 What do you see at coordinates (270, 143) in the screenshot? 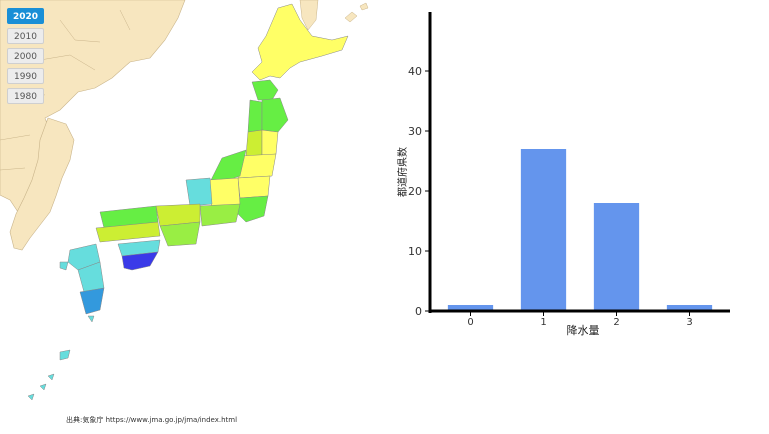
I see `tohoku-miyagi-shape` at bounding box center [270, 143].